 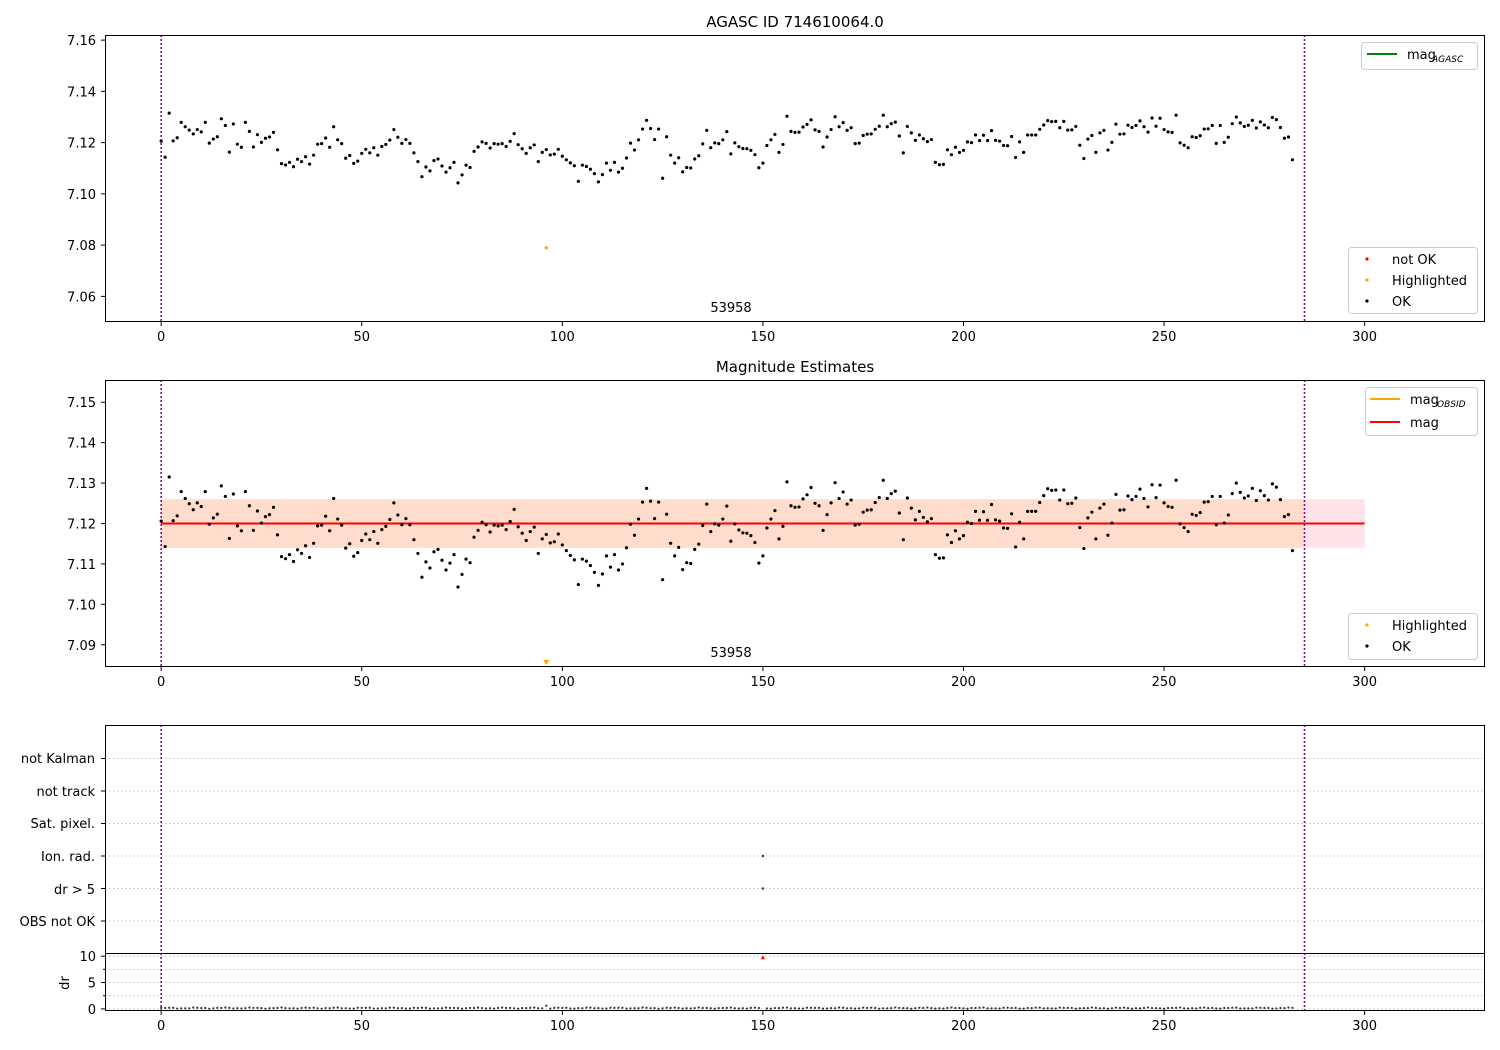 What do you see at coordinates (81, 525) in the screenshot?
I see `estimates-y-tick-label: 7.12` at bounding box center [81, 525].